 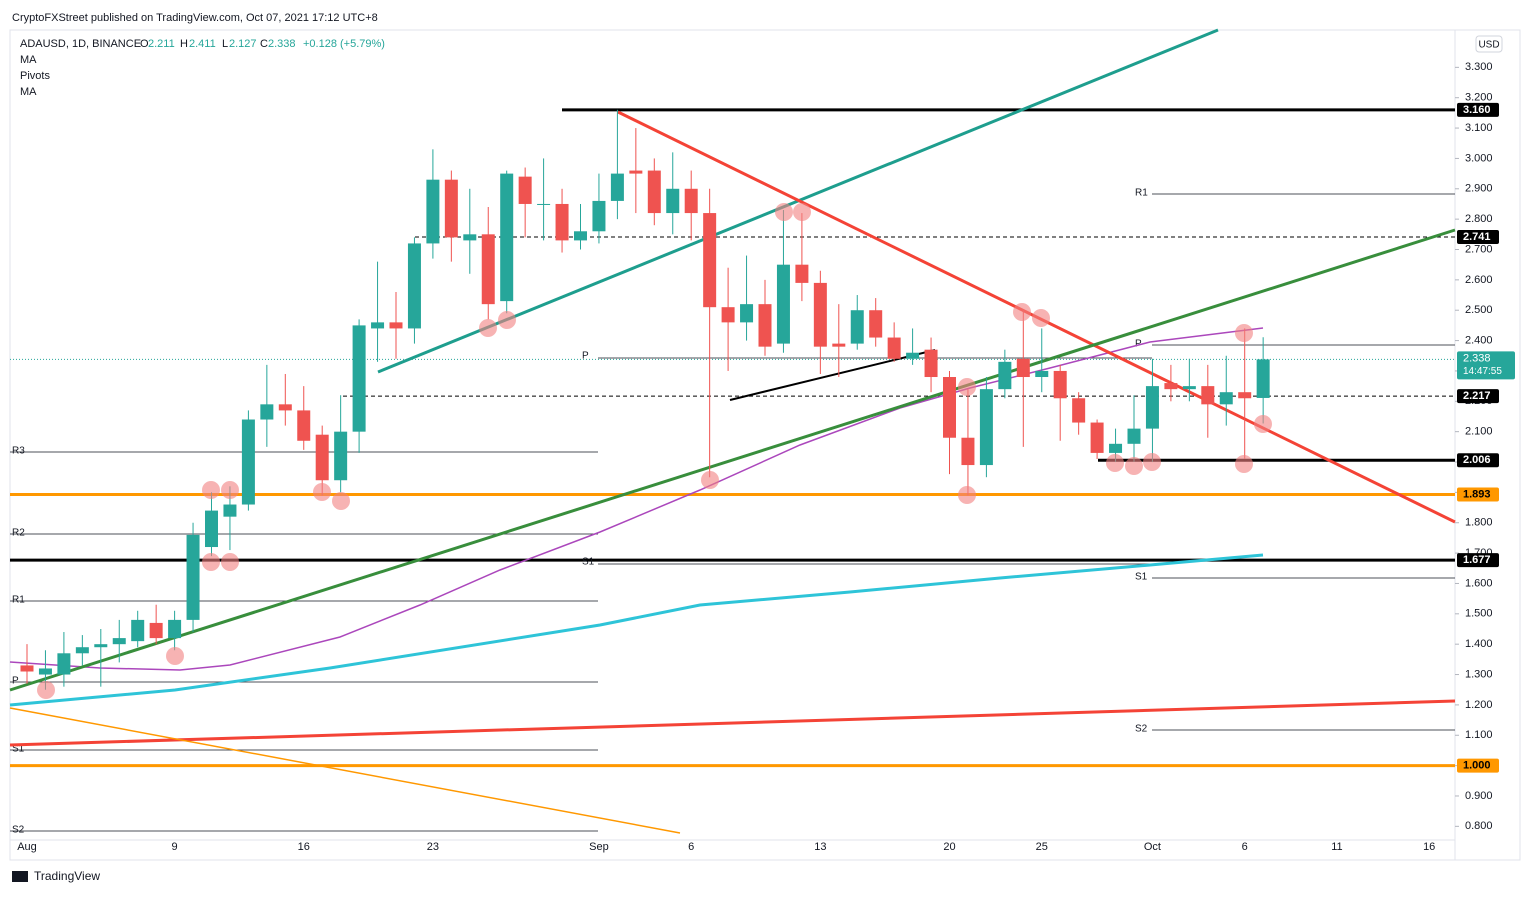 What do you see at coordinates (175, 847) in the screenshot?
I see `x-tick-label: 9` at bounding box center [175, 847].